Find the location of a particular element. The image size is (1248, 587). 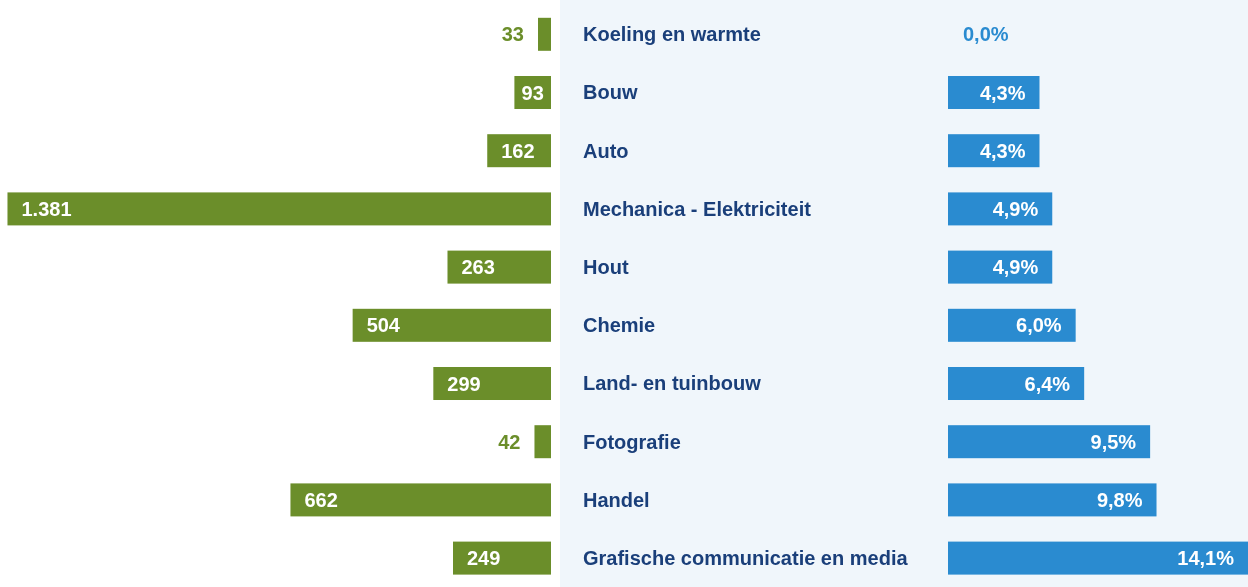

data-label: 6,0% is located at coordinates (1039, 325).